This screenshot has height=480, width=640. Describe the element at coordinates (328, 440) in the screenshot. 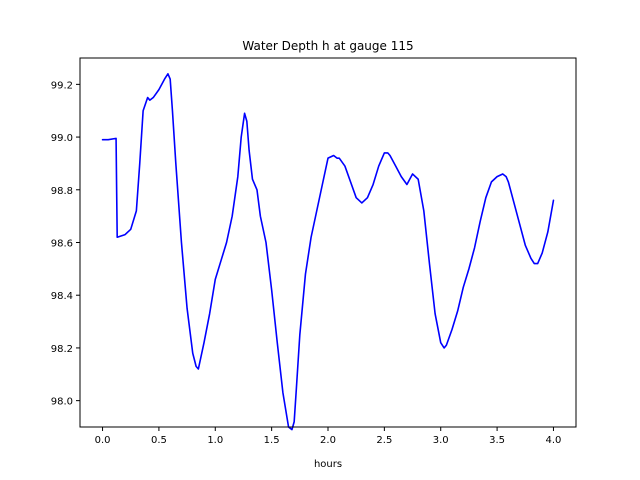

I see `x-tick-label: 2.0` at that location.